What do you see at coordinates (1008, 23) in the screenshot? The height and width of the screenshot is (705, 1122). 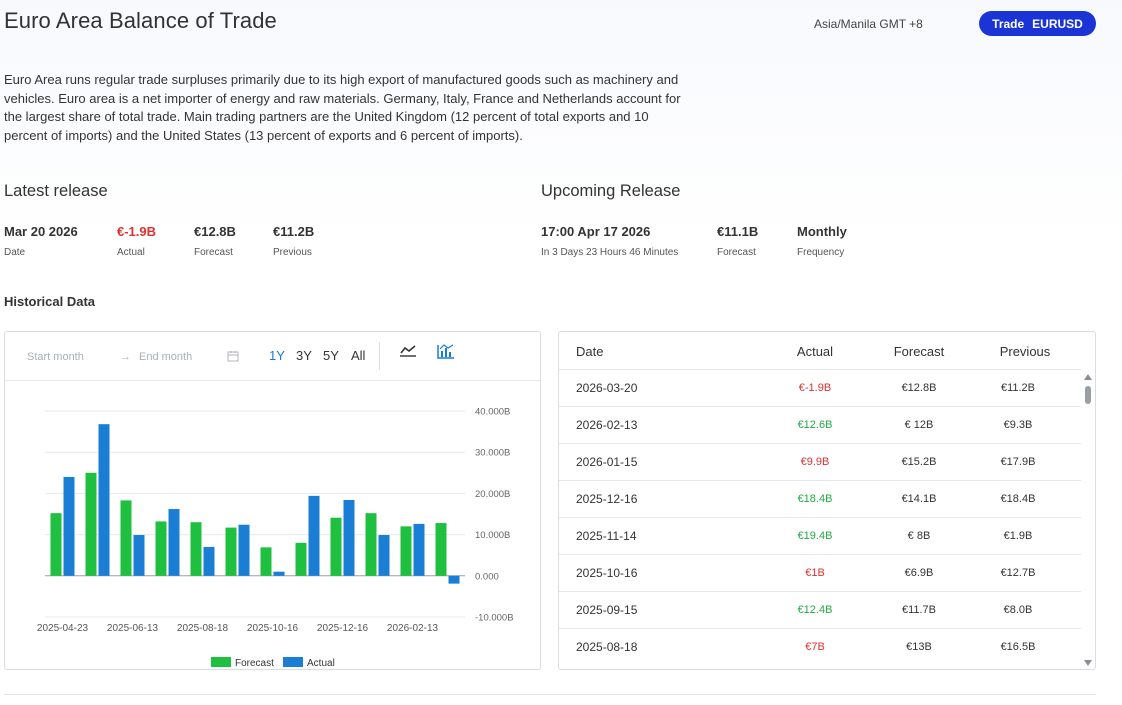 I see `trade-label: Trade` at bounding box center [1008, 23].